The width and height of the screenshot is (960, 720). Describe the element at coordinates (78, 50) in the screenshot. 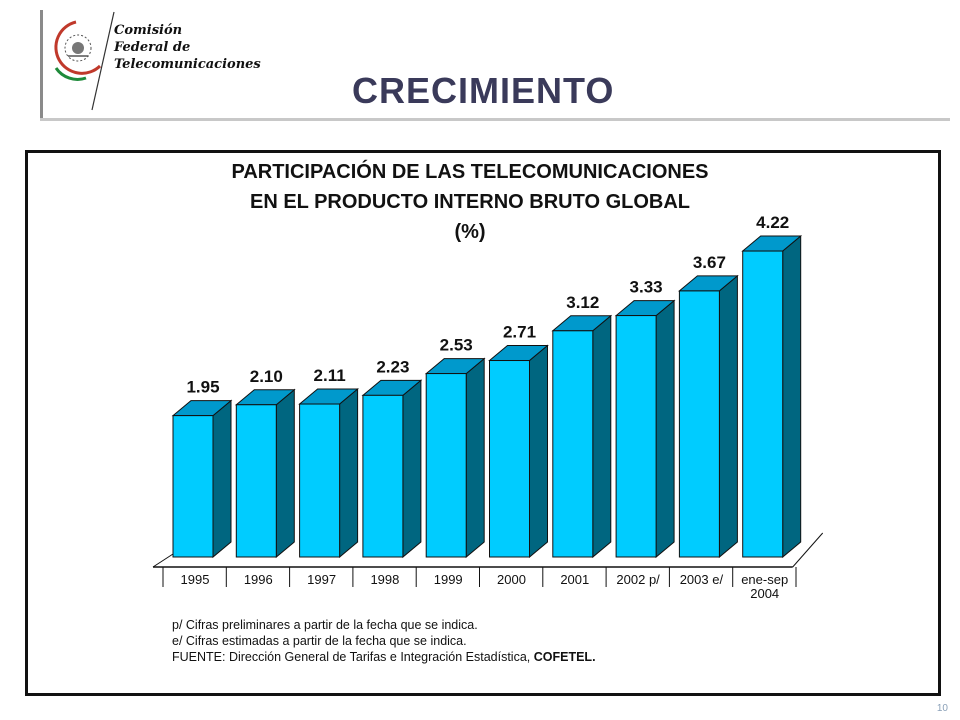

I see `mexican-seal-icon` at that location.